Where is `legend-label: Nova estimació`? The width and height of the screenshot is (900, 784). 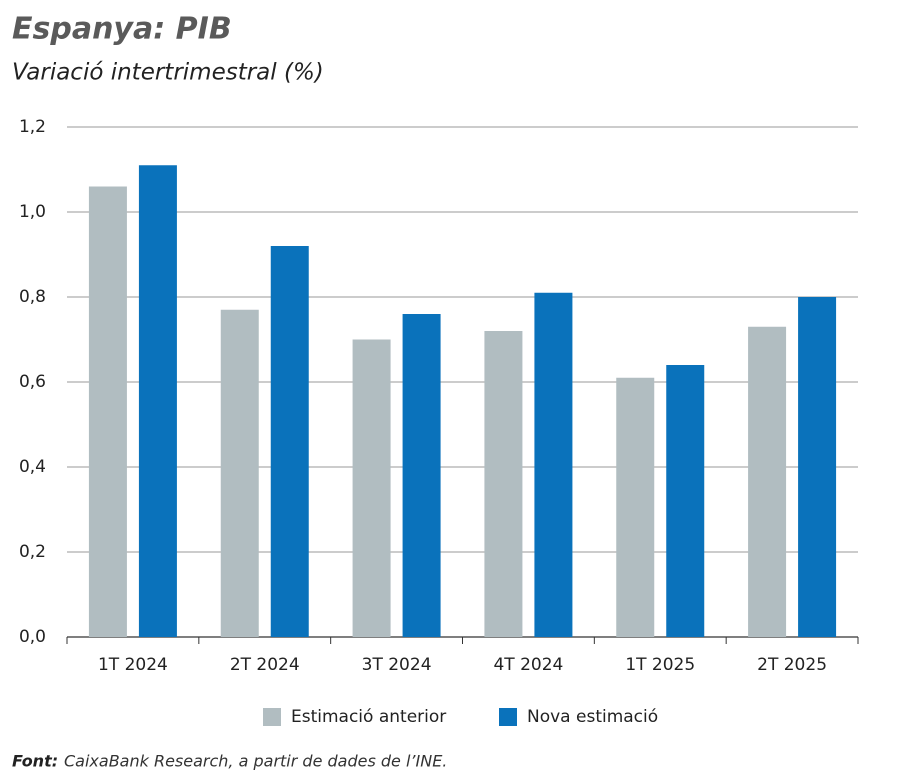 legend-label: Nova estimació is located at coordinates (592, 717).